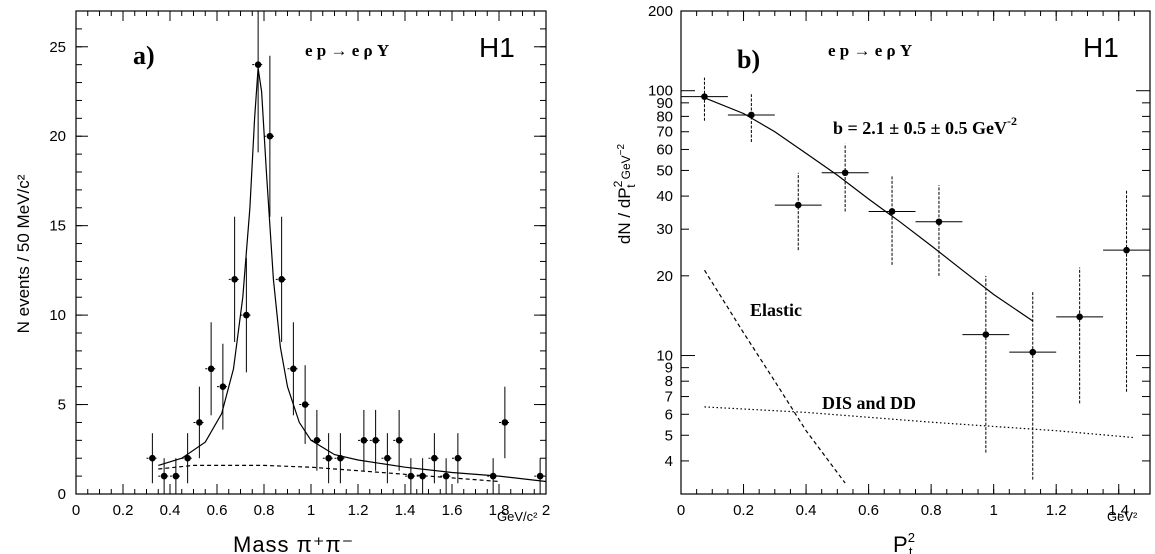 The image size is (1155, 554). What do you see at coordinates (452, 510) in the screenshot?
I see `x-tick-label: 1.6` at bounding box center [452, 510].